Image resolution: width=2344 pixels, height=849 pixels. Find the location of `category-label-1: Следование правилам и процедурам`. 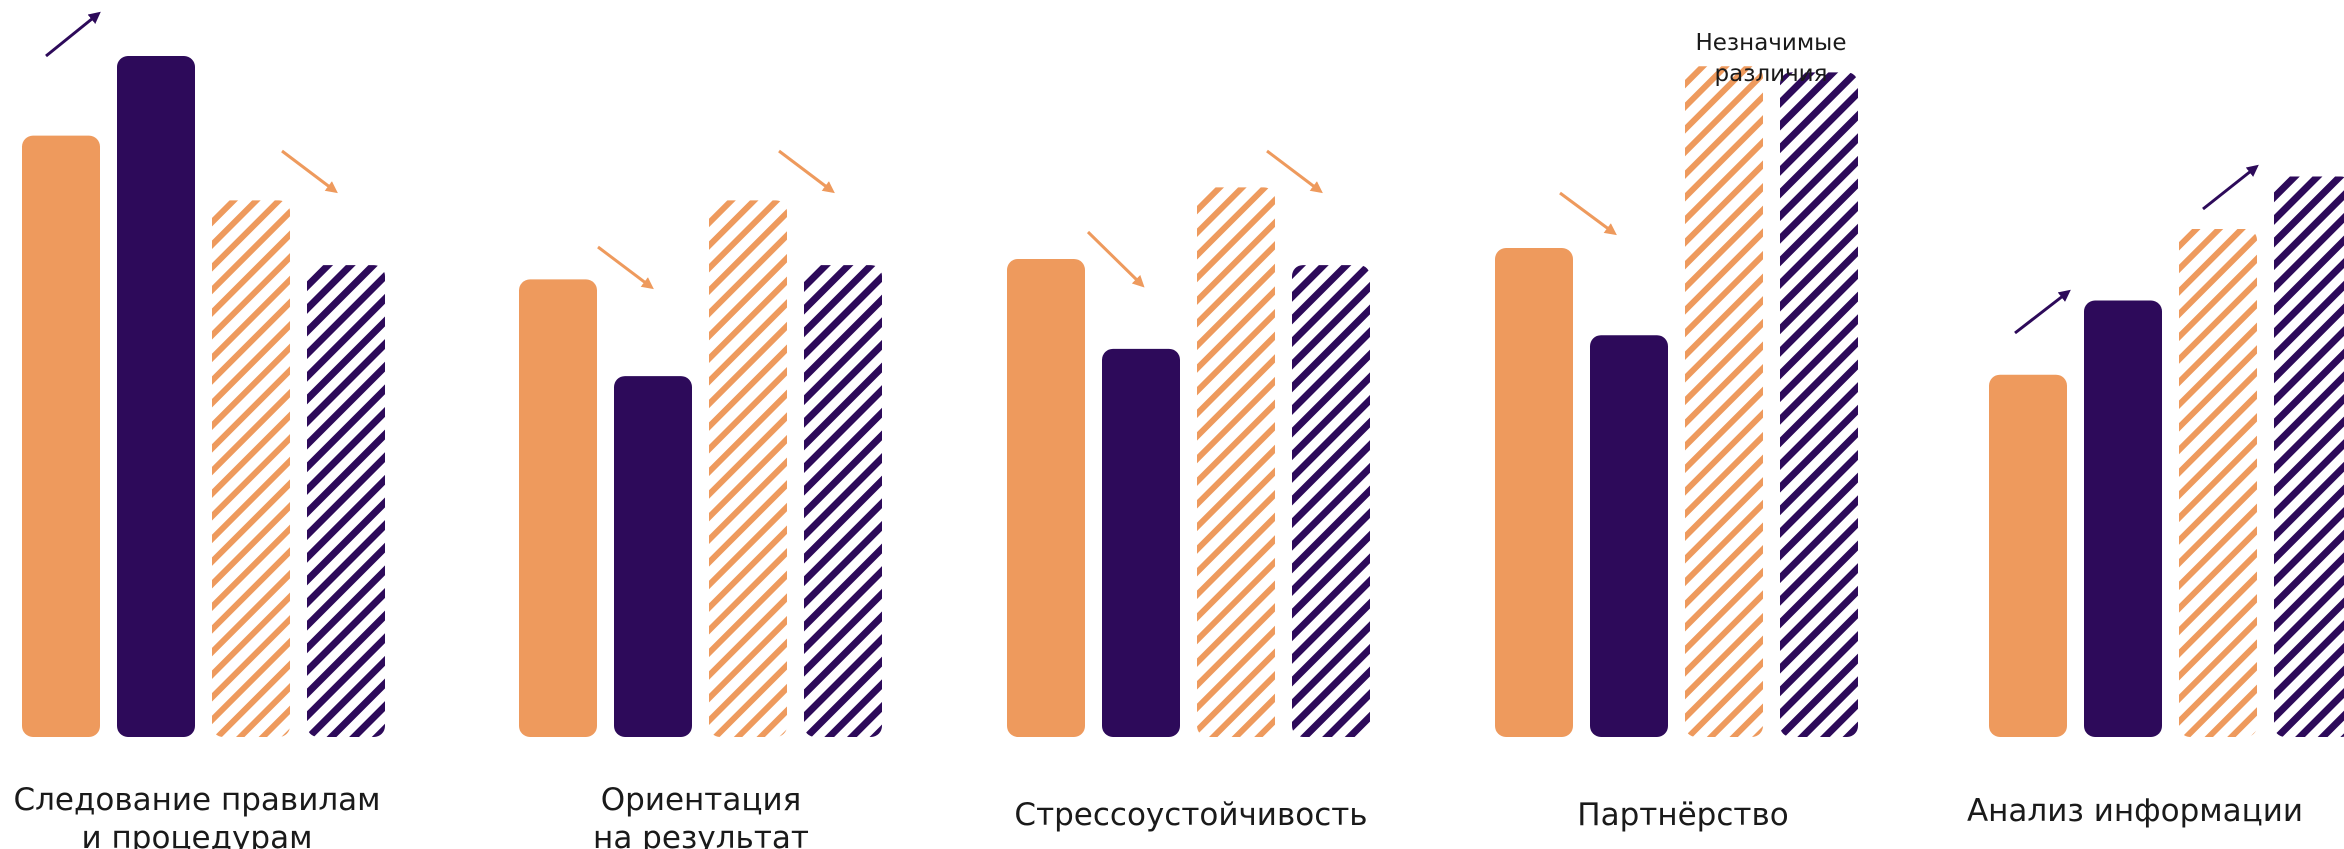

category-label-1: Следование правилам и процедурам is located at coordinates (196, 815).